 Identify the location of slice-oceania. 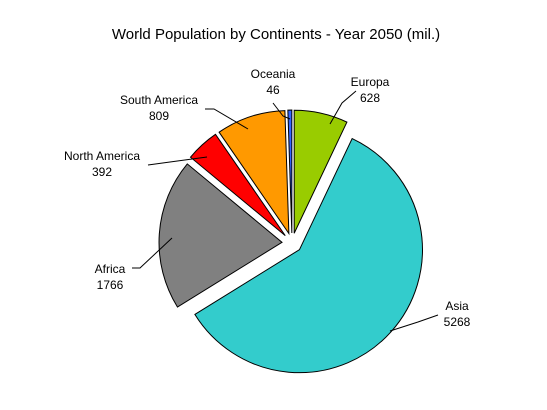
(290, 171).